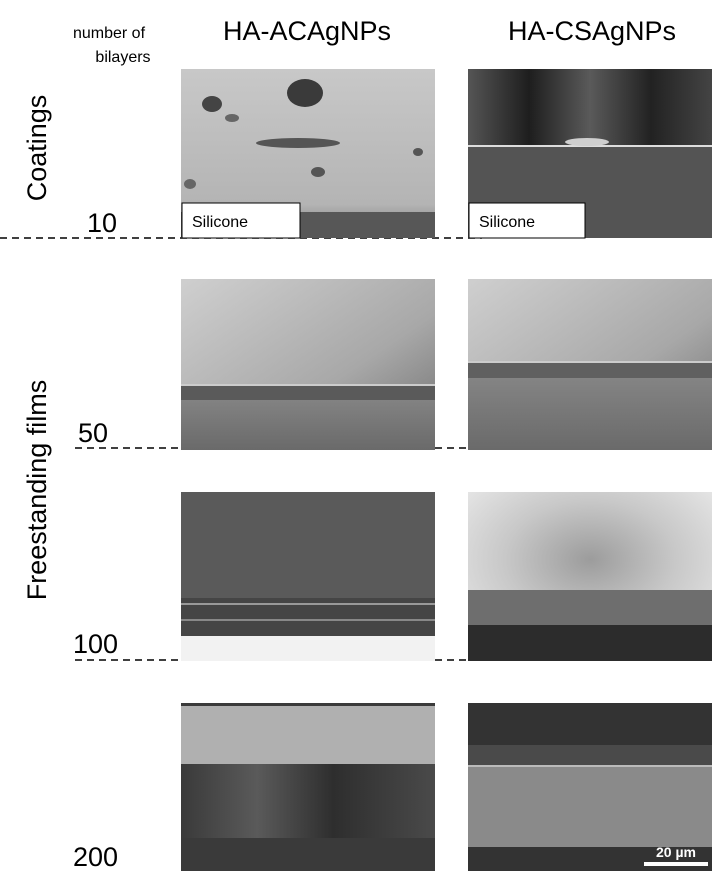  Describe the element at coordinates (676, 852) in the screenshot. I see `scale-bar-label: 20 µm` at that location.